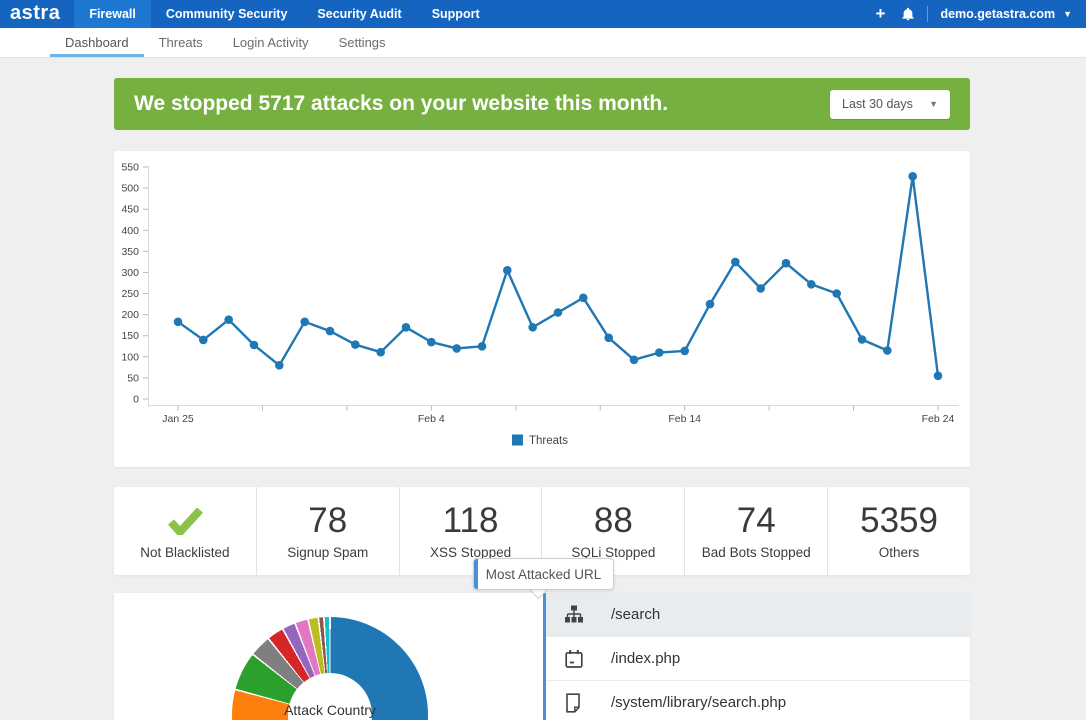  What do you see at coordinates (928, 14) in the screenshot?
I see `navbar-divider` at bounding box center [928, 14].